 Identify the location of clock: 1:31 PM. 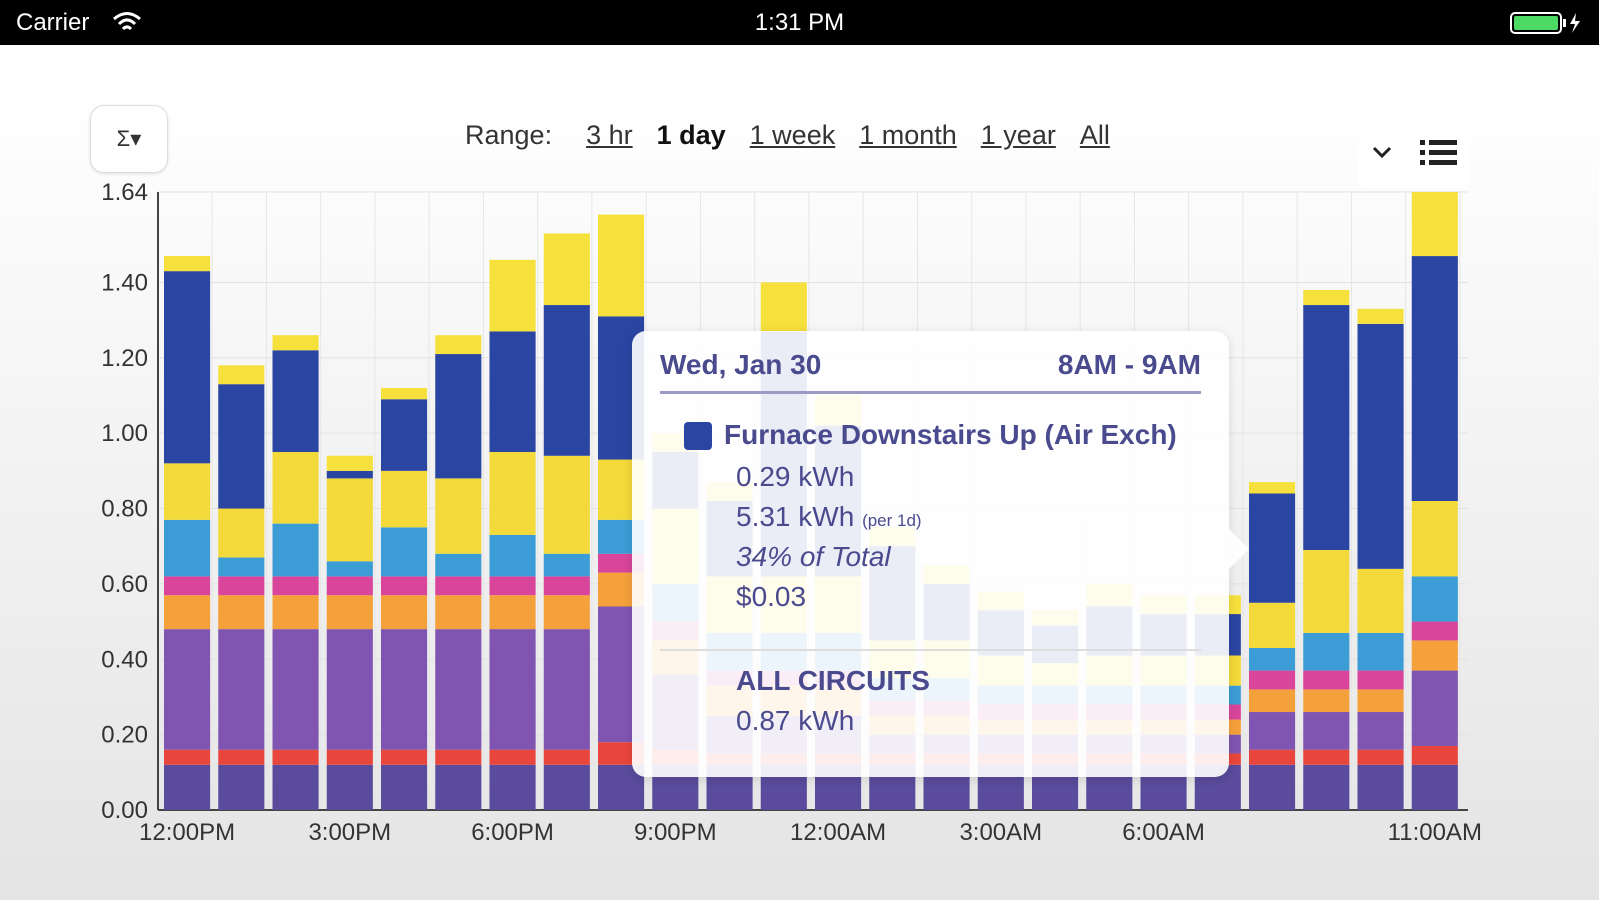
(799, 22).